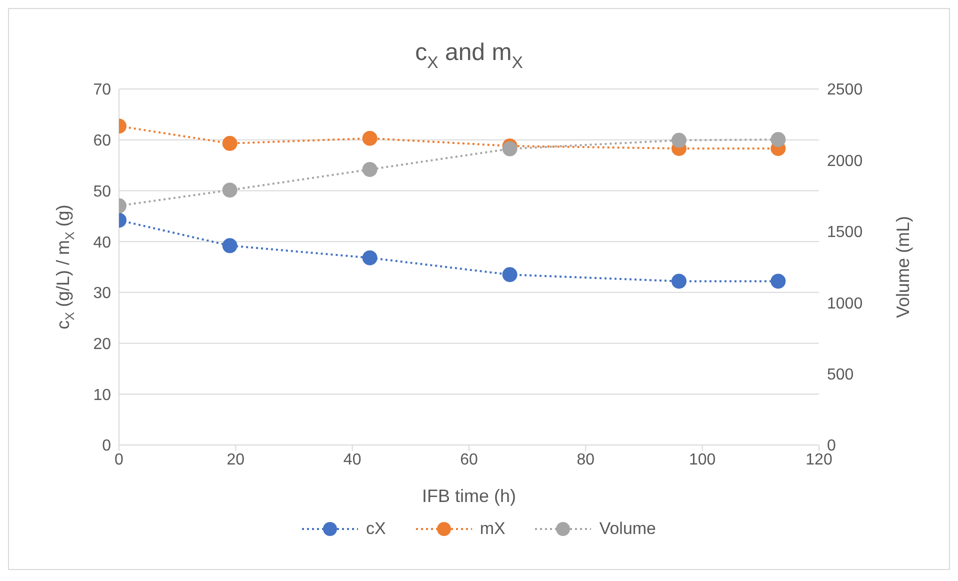 The height and width of the screenshot is (581, 958). What do you see at coordinates (102, 344) in the screenshot?
I see `y-tick-label: 20` at bounding box center [102, 344].